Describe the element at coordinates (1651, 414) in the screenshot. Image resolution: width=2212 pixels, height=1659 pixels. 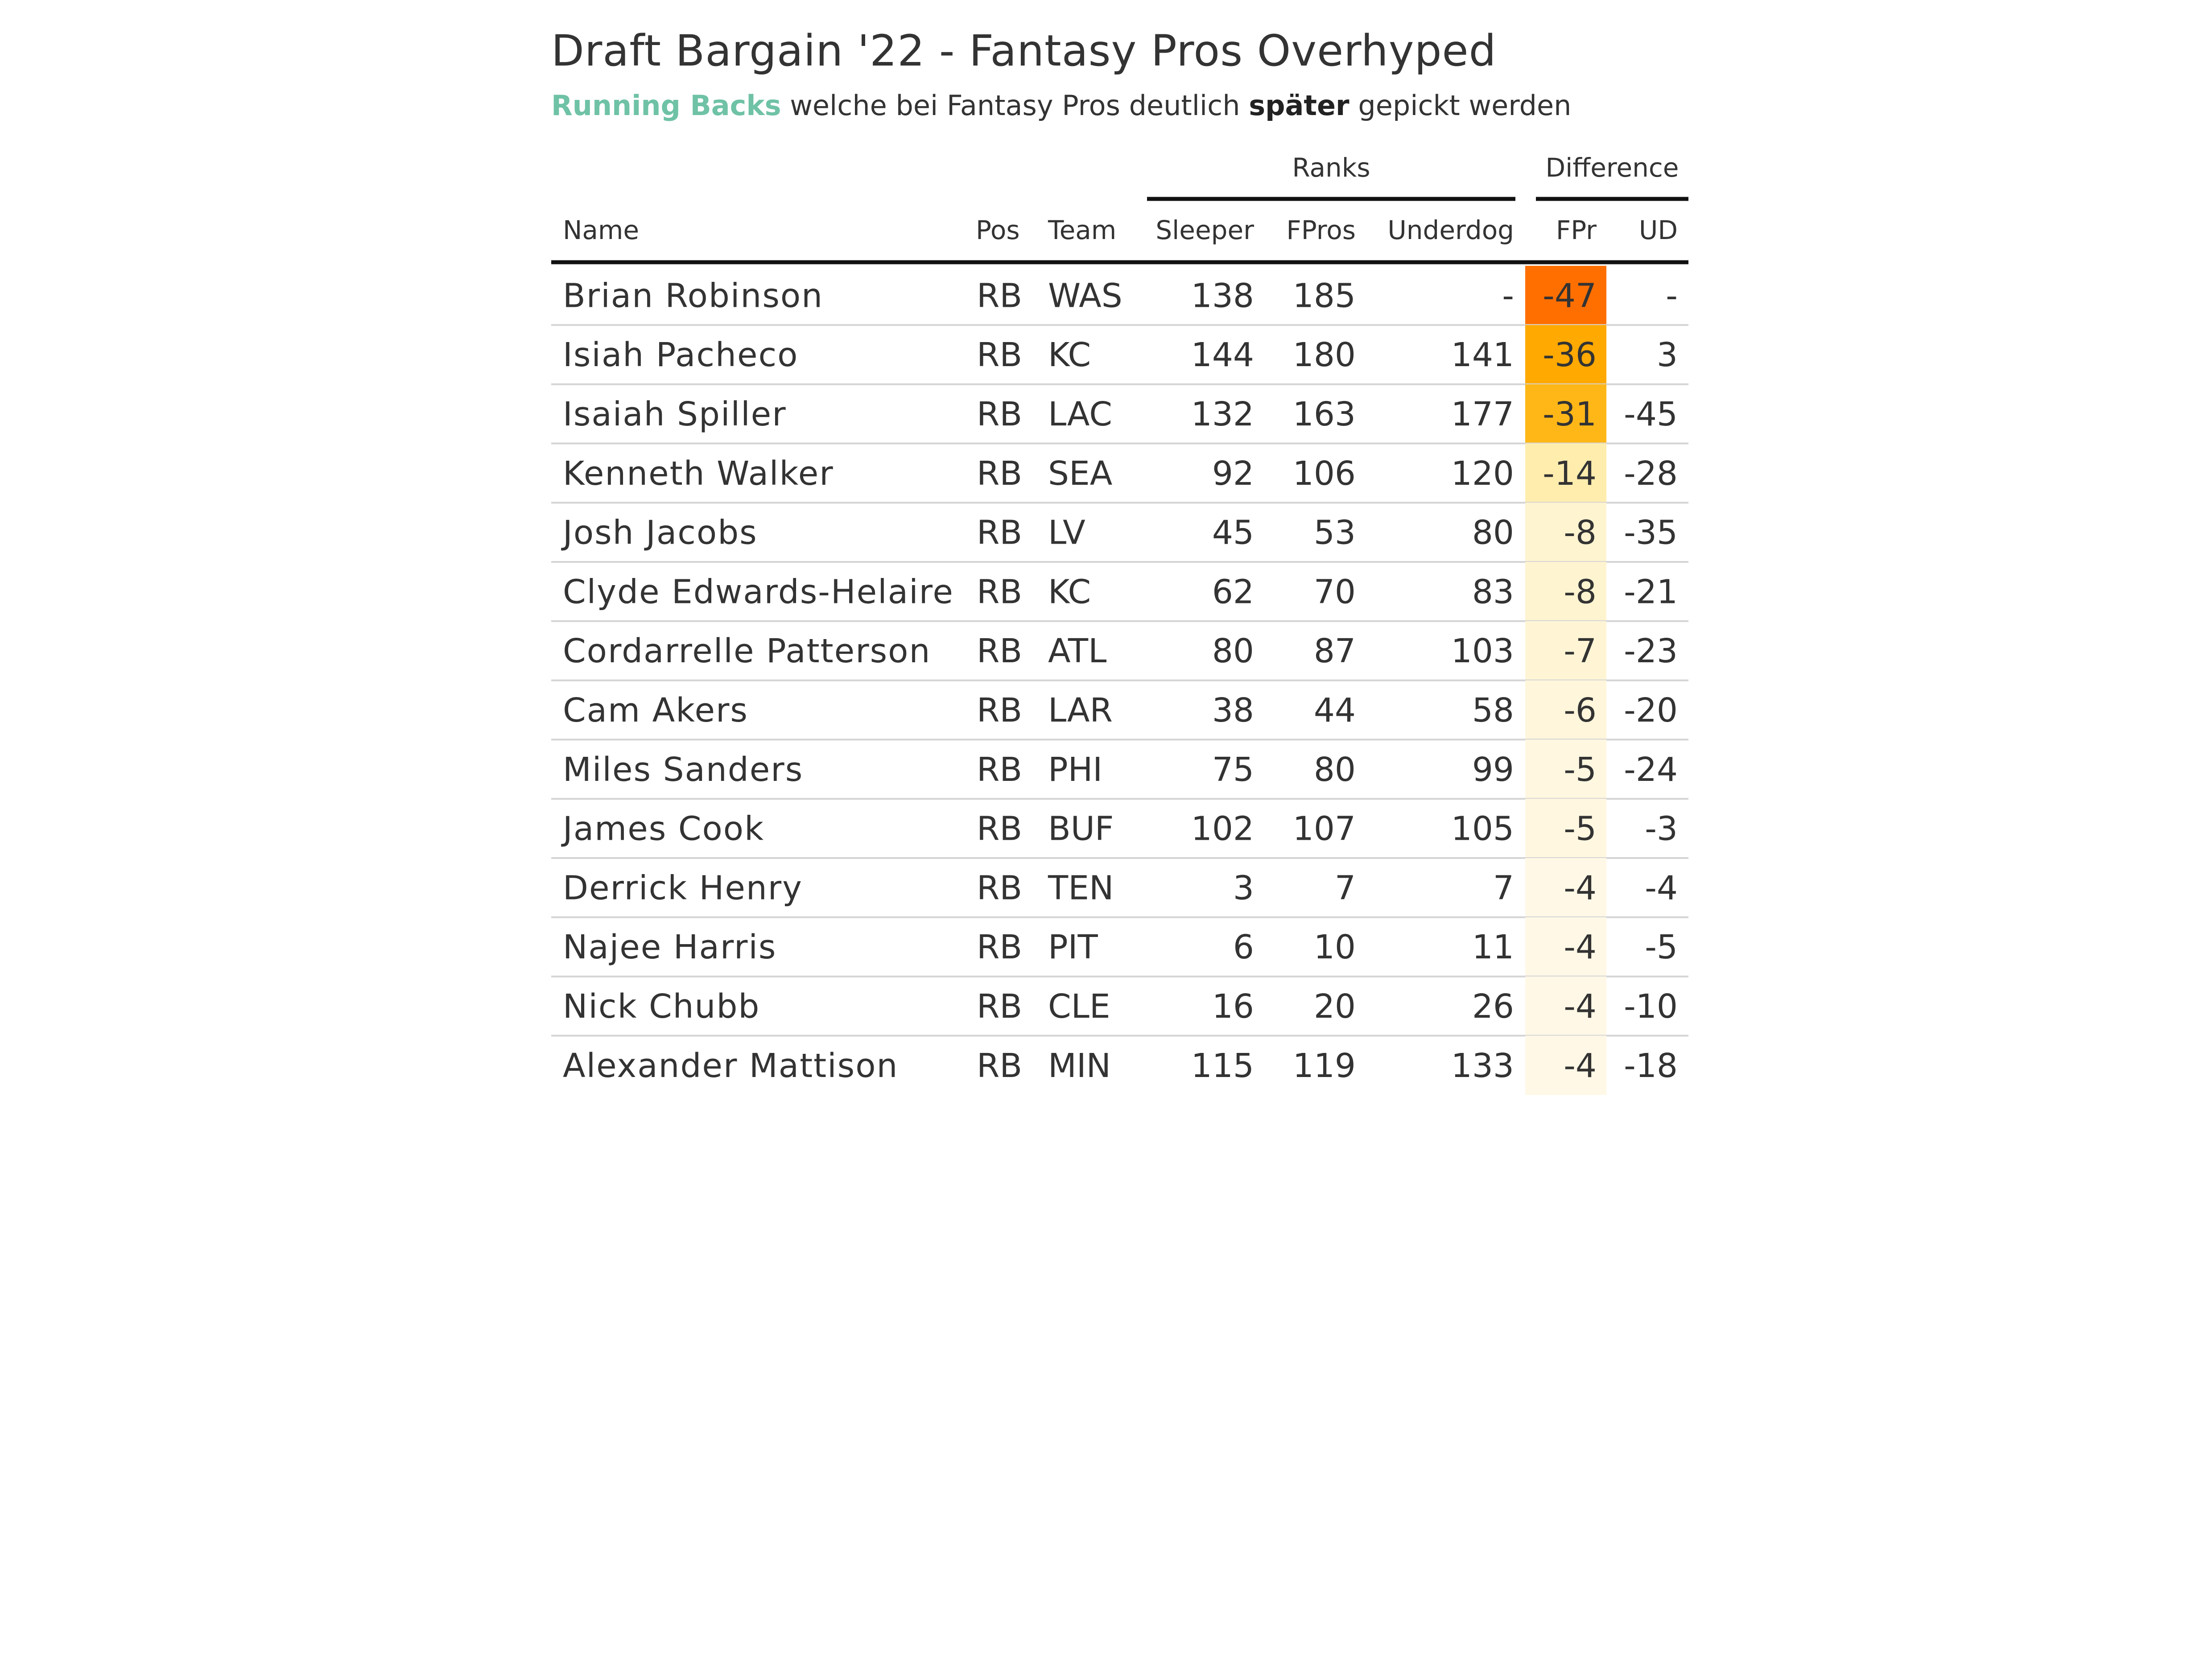
I see `table-cell-ud: -45` at that location.